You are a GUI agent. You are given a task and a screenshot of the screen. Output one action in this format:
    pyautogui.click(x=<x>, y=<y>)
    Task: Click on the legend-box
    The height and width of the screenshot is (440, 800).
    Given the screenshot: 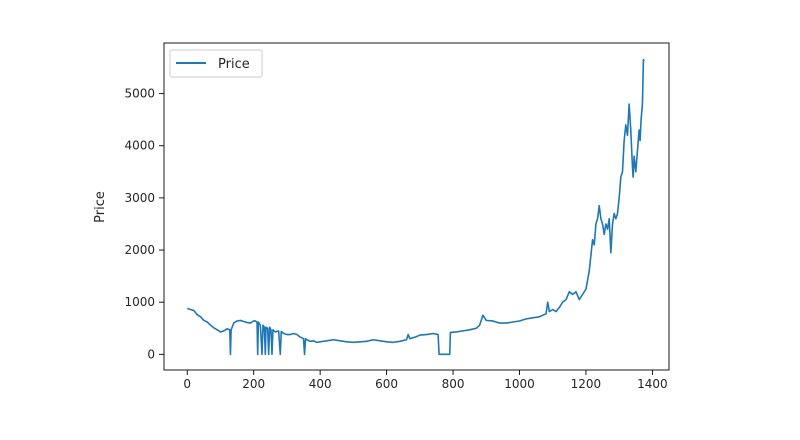 What is the action you would take?
    pyautogui.click(x=216, y=63)
    